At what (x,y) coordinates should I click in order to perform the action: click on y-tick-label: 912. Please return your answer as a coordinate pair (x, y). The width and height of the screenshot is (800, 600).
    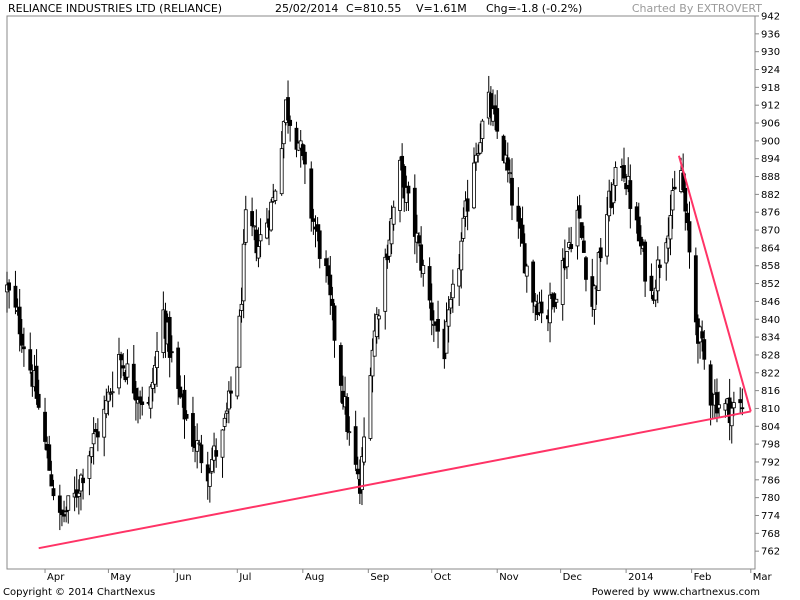
    Looking at the image, I should click on (770, 106).